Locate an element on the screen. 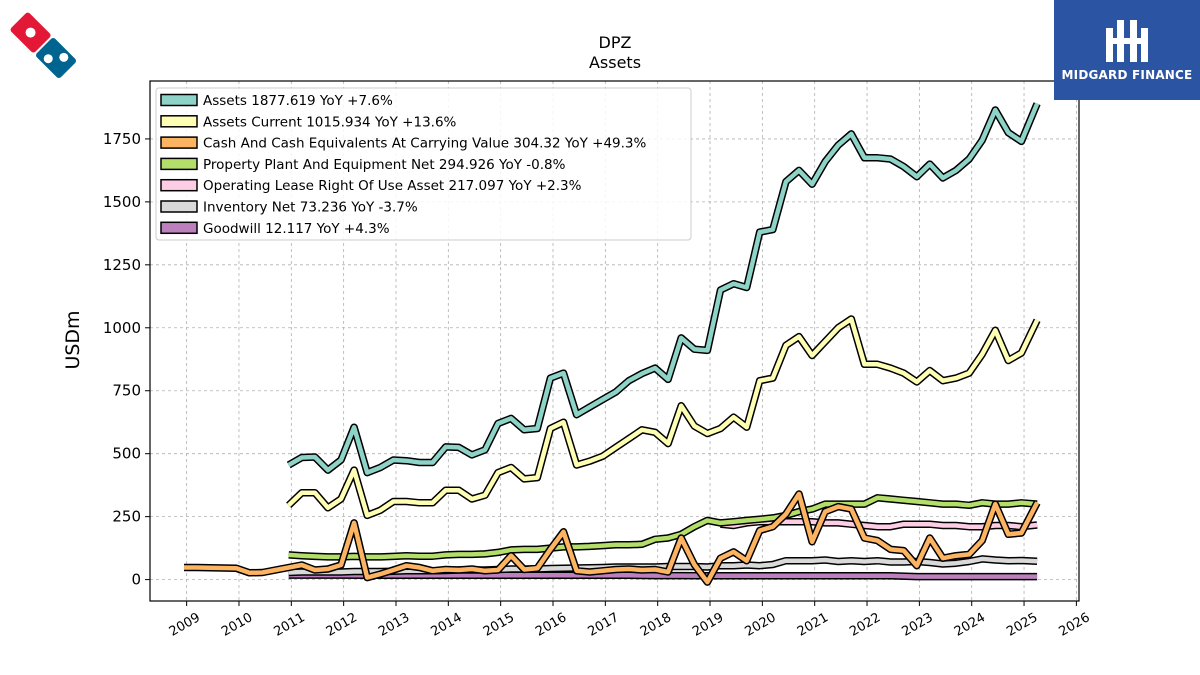 Image resolution: width=1200 pixels, height=675 pixels. y-tick-label: 1500 is located at coordinates (122, 202).